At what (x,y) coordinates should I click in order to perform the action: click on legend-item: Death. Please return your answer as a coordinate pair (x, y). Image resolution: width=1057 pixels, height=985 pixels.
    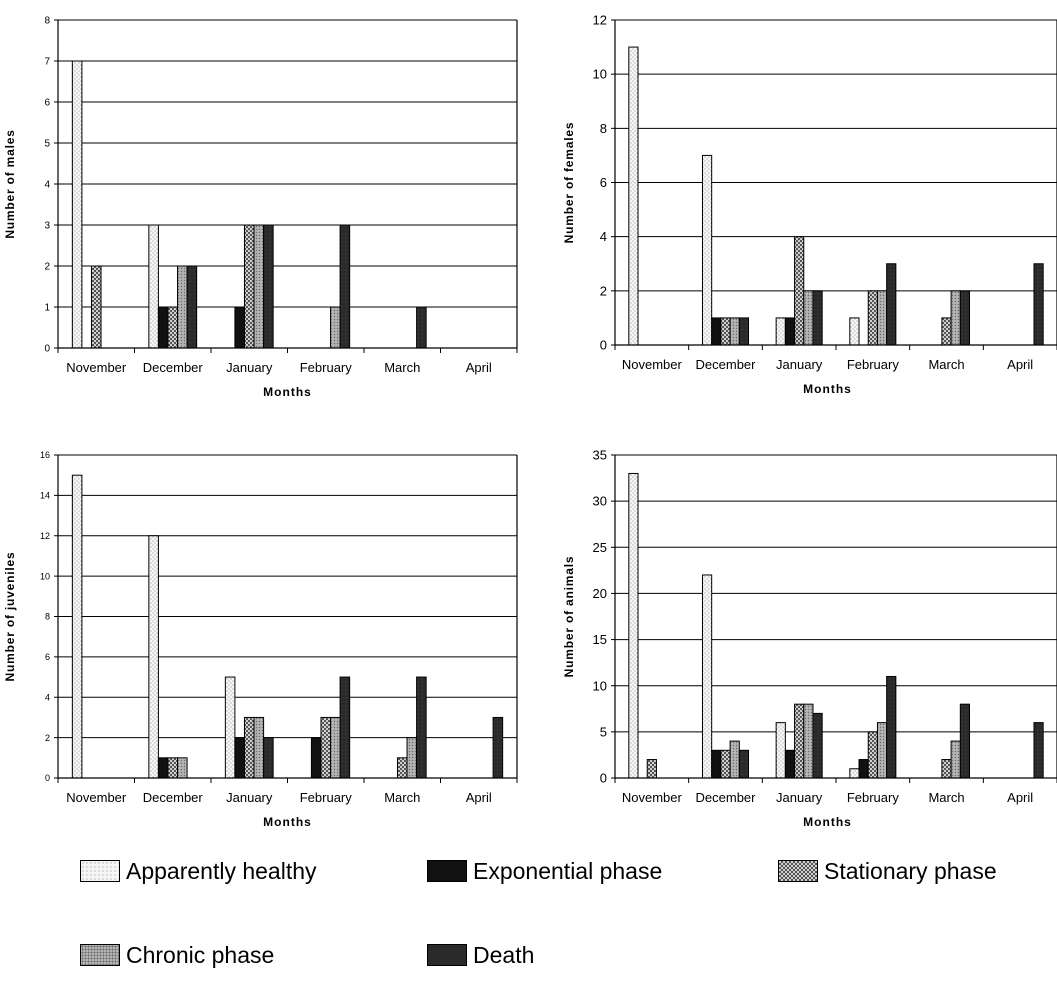
    Looking at the image, I should click on (480, 955).